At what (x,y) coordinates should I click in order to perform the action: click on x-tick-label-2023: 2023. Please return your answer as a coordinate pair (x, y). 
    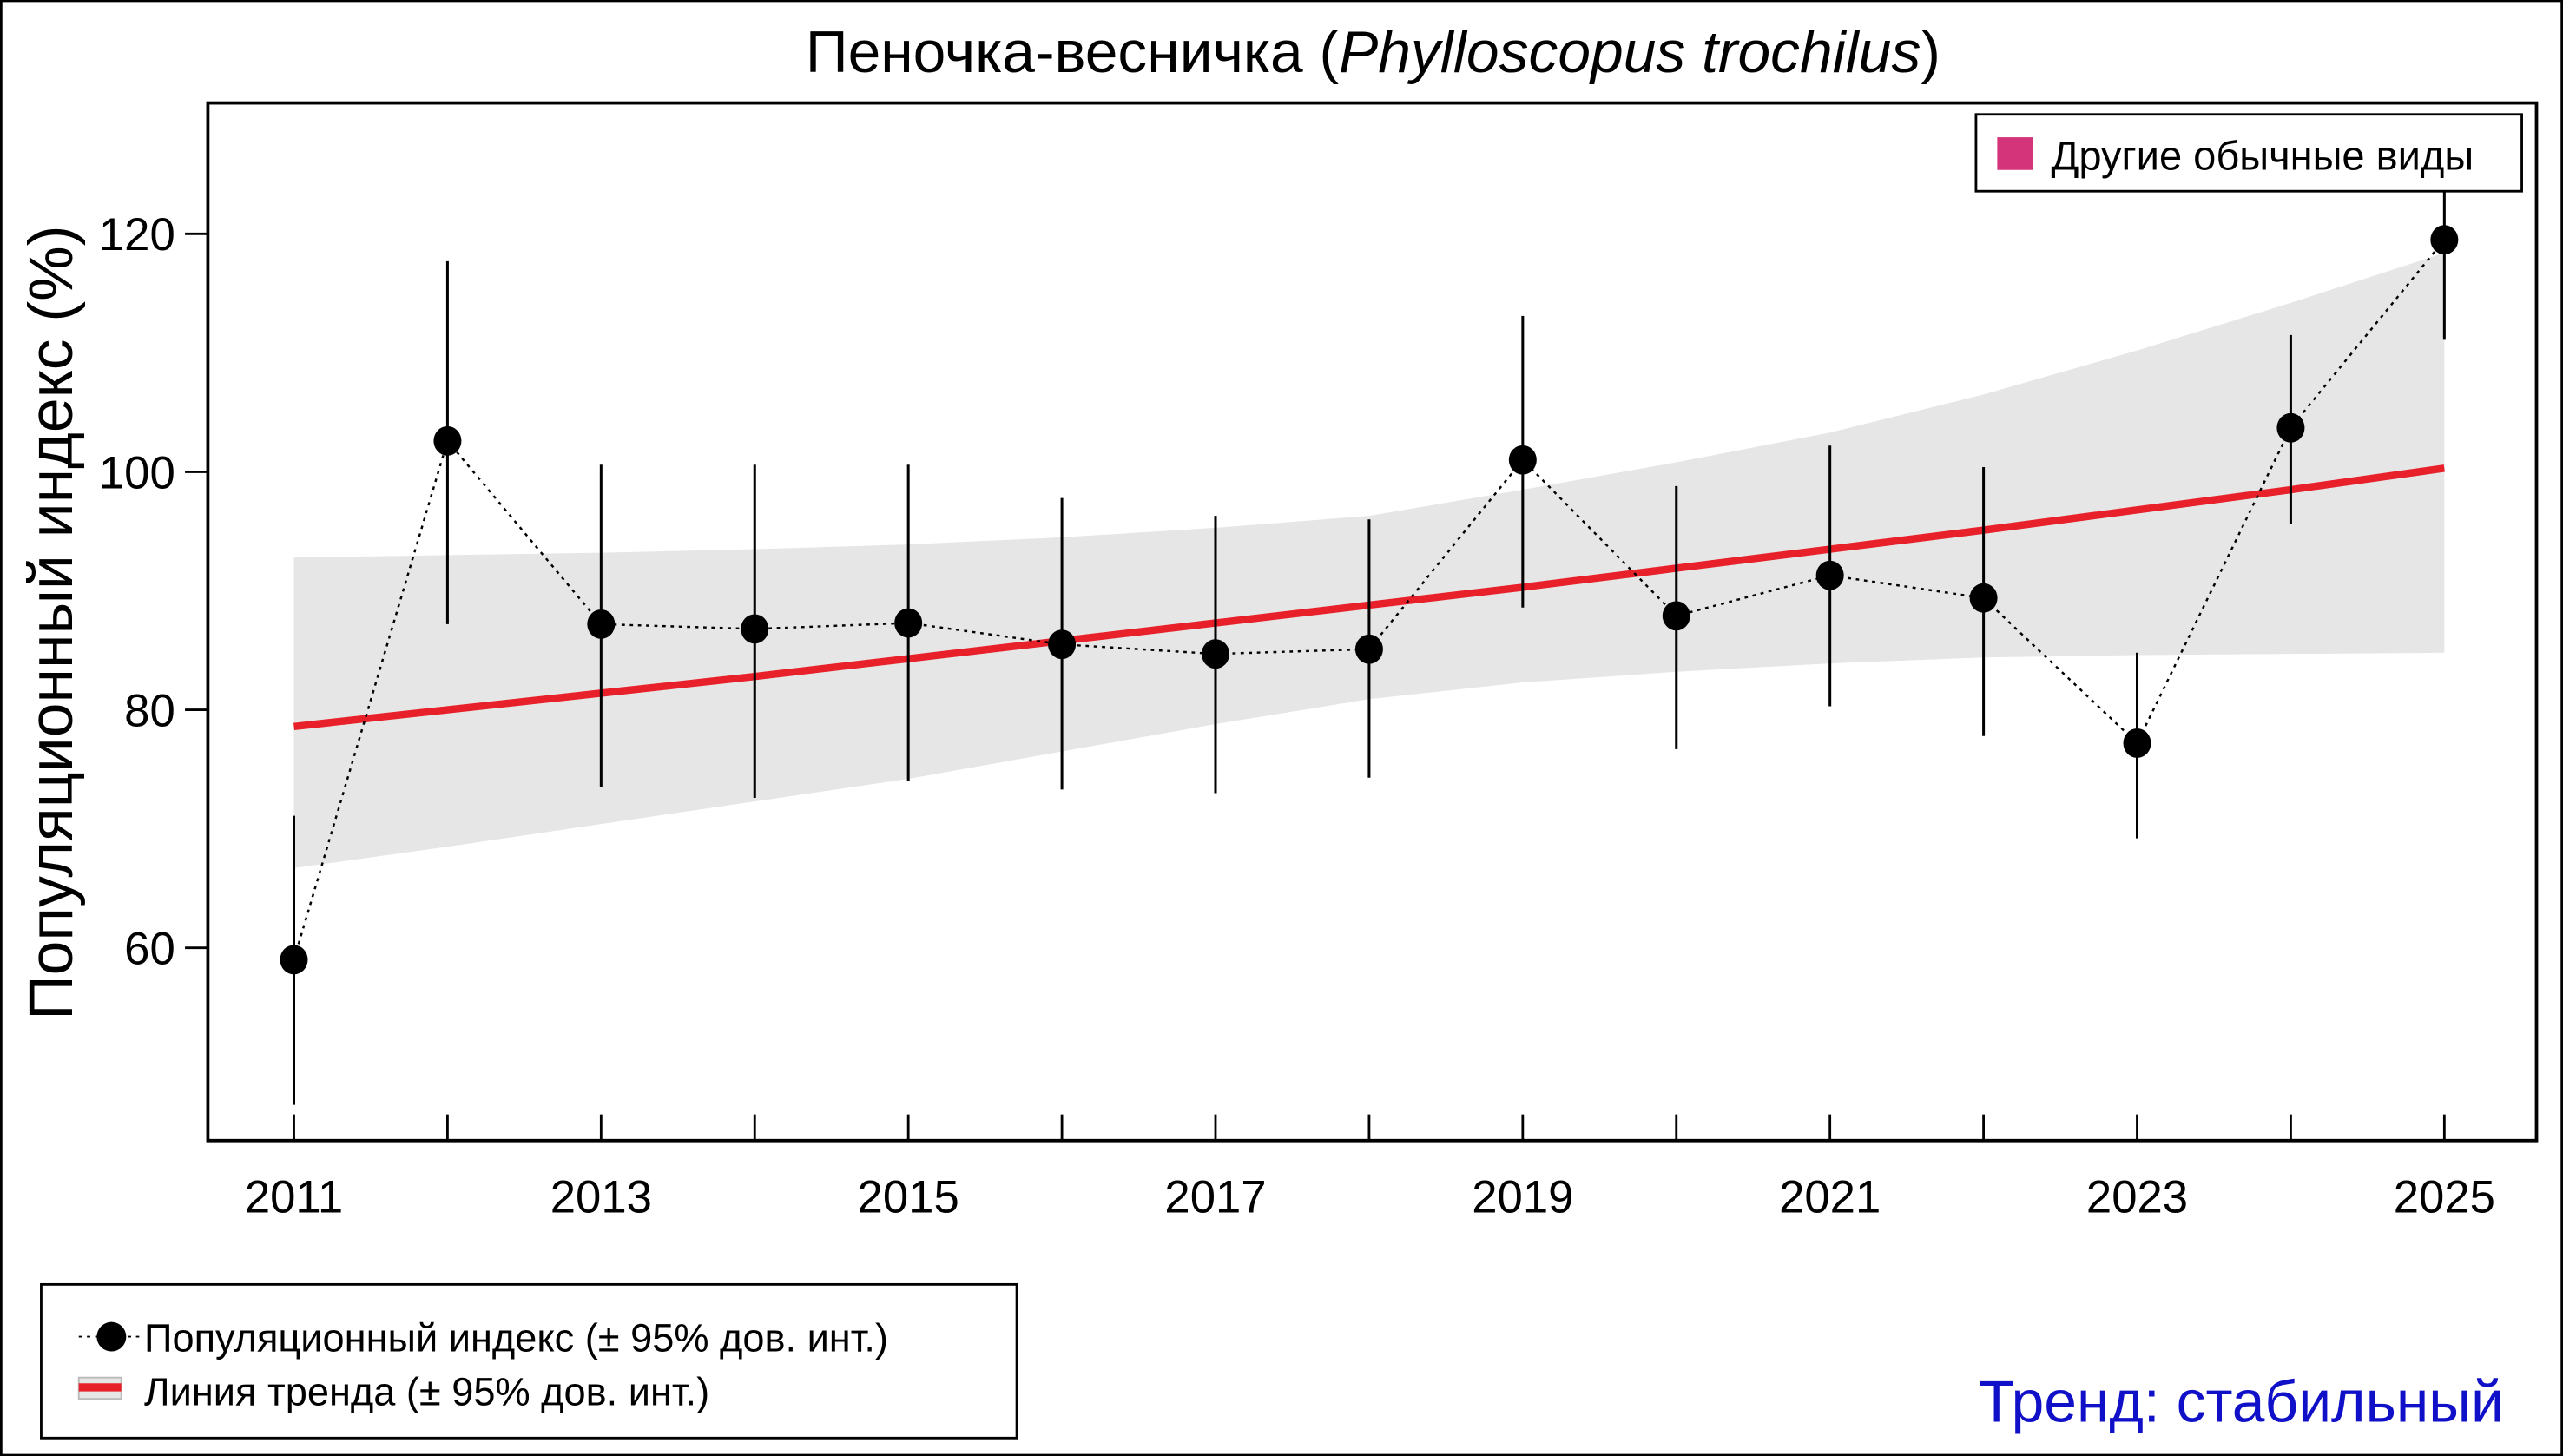
    Looking at the image, I should click on (2137, 1197).